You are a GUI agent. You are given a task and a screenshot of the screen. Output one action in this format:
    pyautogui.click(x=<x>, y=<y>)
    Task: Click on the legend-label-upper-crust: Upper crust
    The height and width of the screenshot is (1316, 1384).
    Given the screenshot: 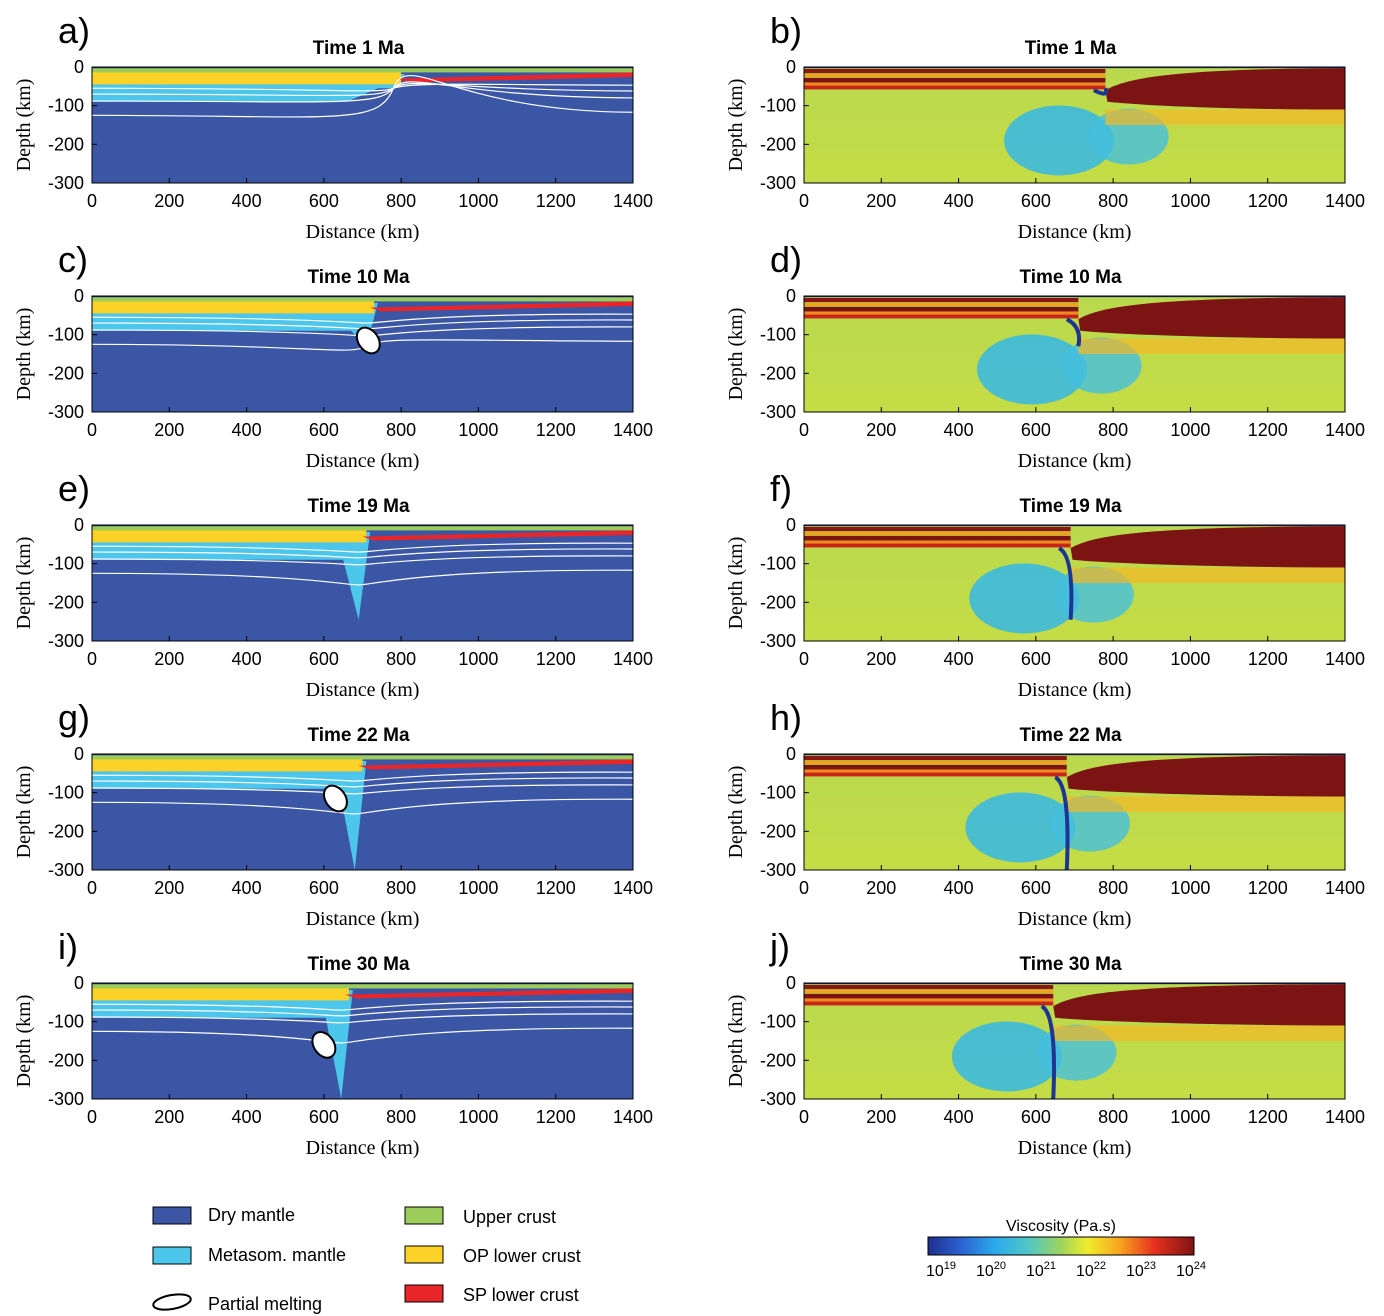 What is the action you would take?
    pyautogui.click(x=509, y=1217)
    